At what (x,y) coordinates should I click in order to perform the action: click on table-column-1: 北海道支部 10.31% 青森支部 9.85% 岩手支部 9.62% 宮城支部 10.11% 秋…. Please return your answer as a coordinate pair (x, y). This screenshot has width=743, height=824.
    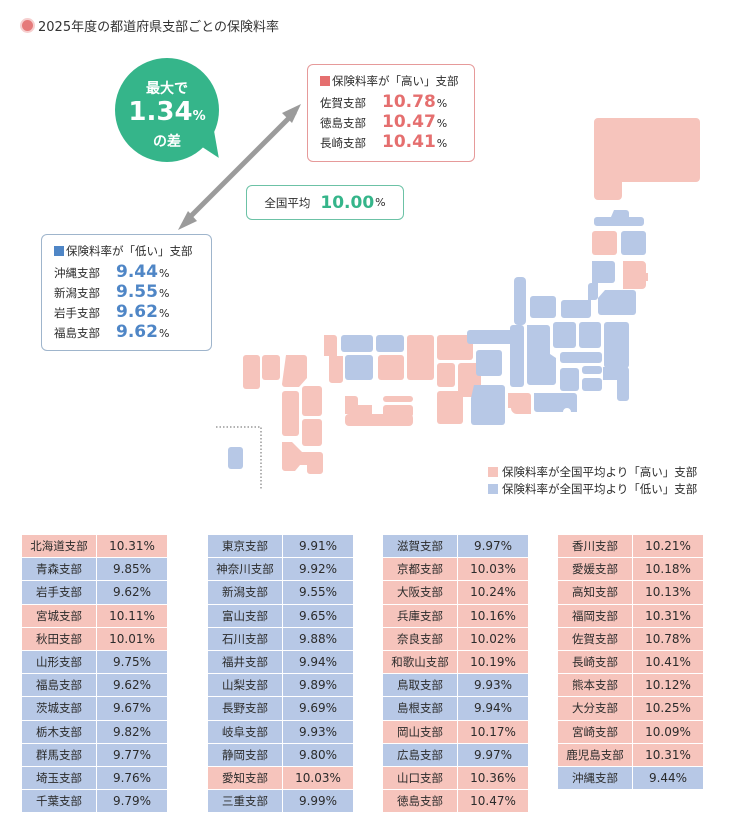
    Looking at the image, I should click on (94, 674).